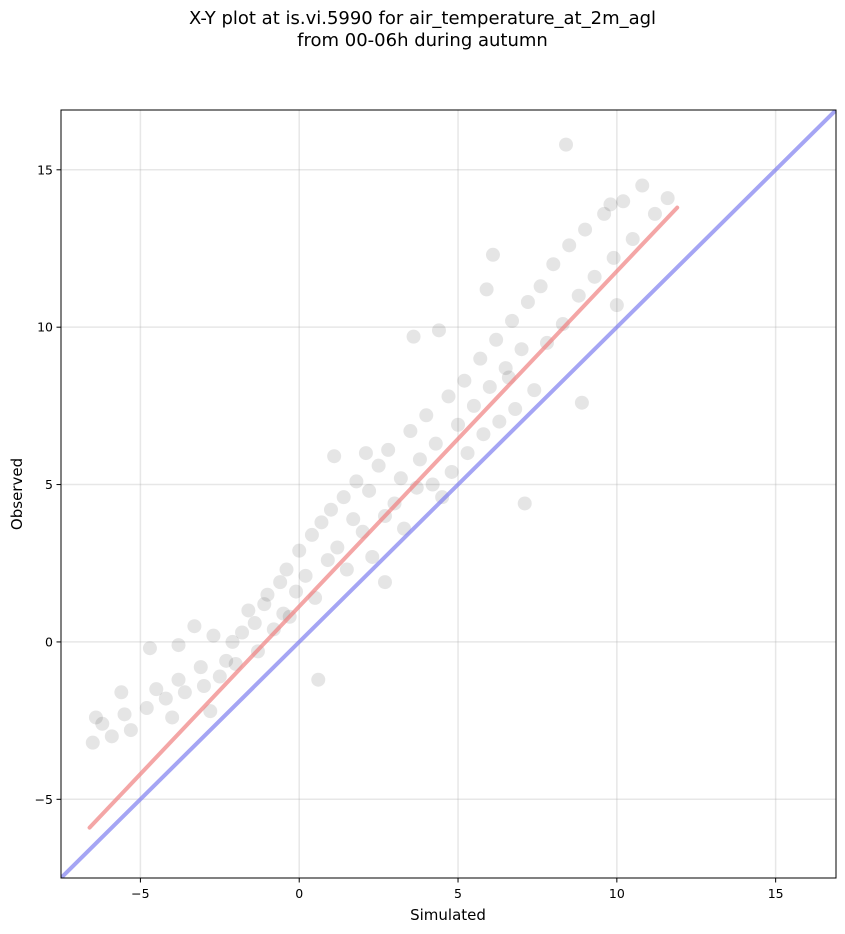  I want to click on y-tick-label: 15, so click(45, 169).